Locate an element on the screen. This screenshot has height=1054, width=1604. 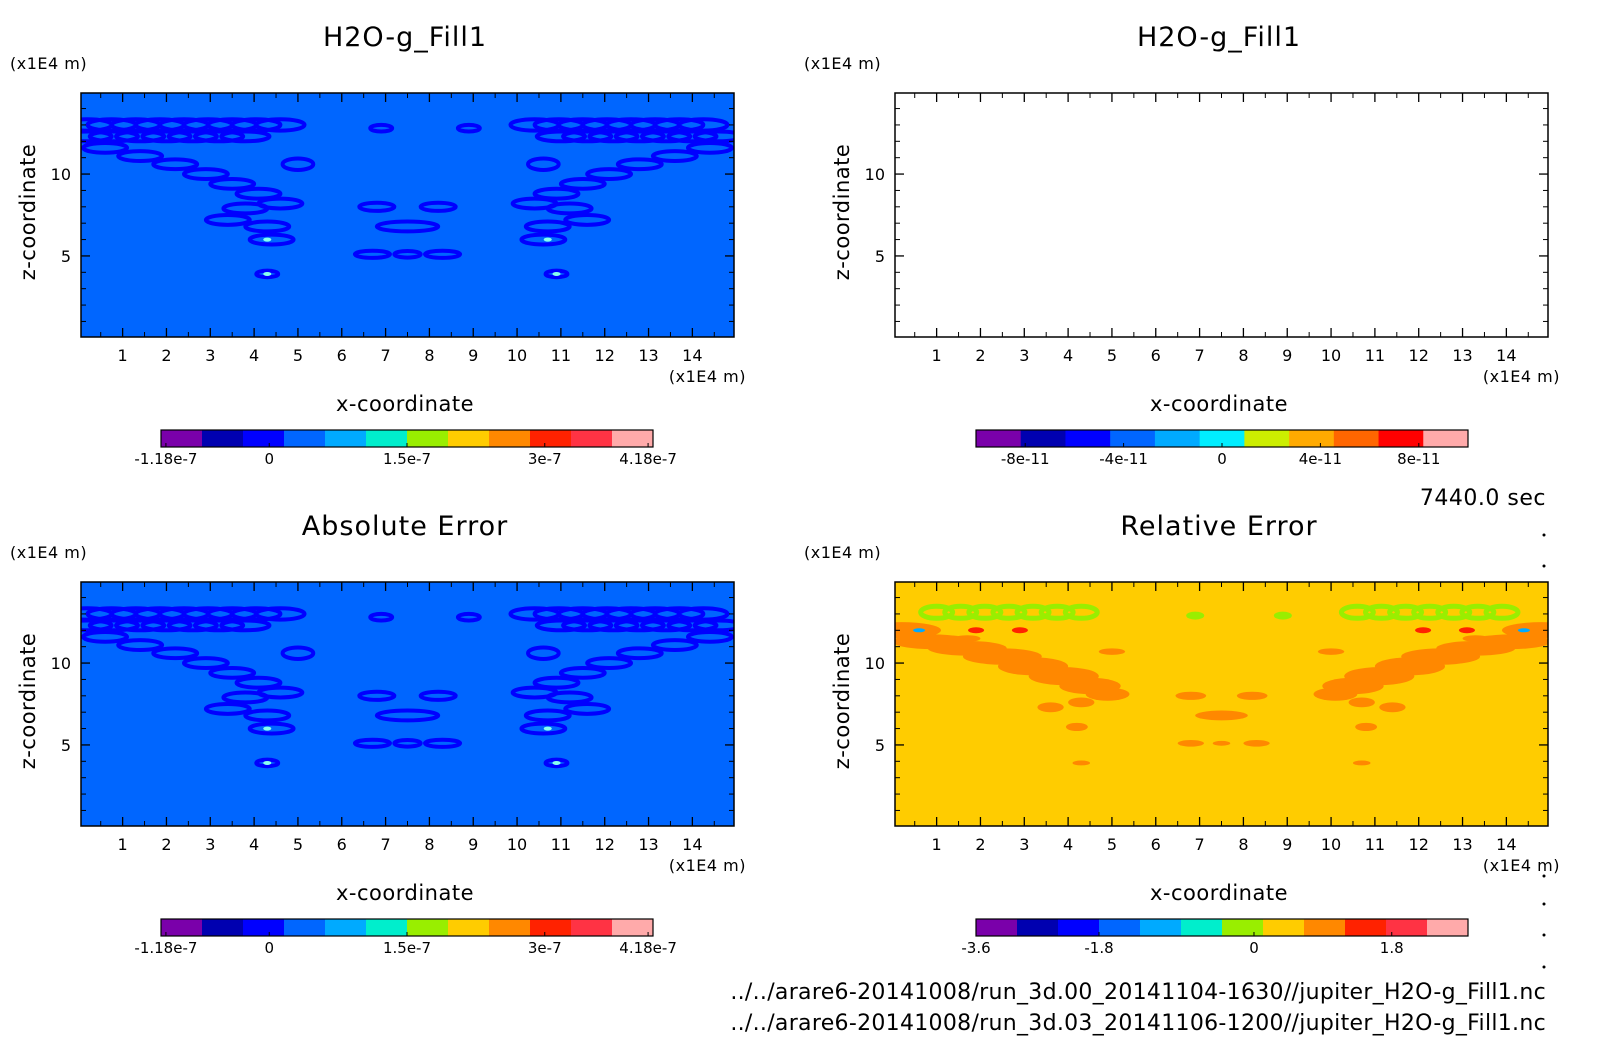
colorbar-tick-label: -4e-11 is located at coordinates (1123, 459).